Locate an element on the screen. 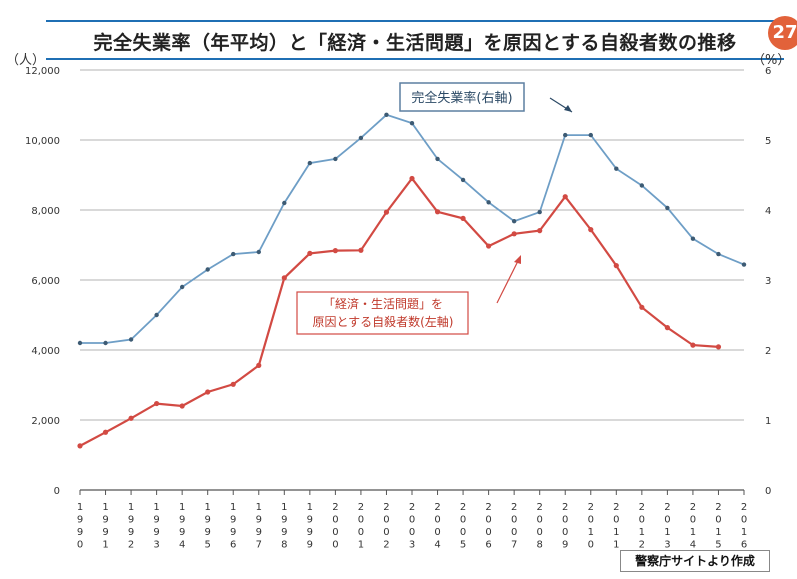  title-bar: 完全失業率（年平均）と「経済・生活問題」を原因とする自殺者数の推移 is located at coordinates (415, 40).